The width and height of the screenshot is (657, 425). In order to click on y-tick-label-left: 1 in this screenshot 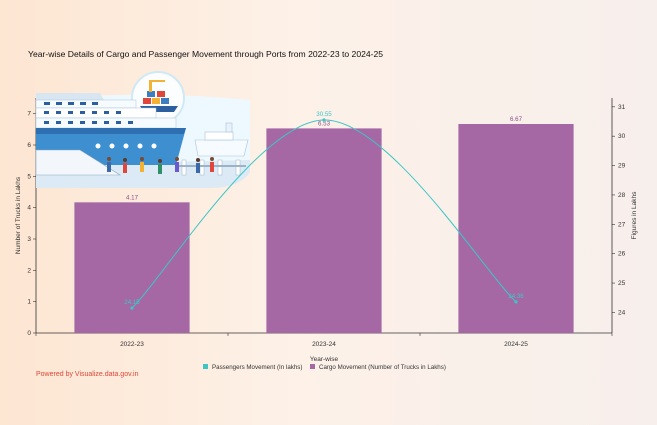, I will do `click(29, 302)`.